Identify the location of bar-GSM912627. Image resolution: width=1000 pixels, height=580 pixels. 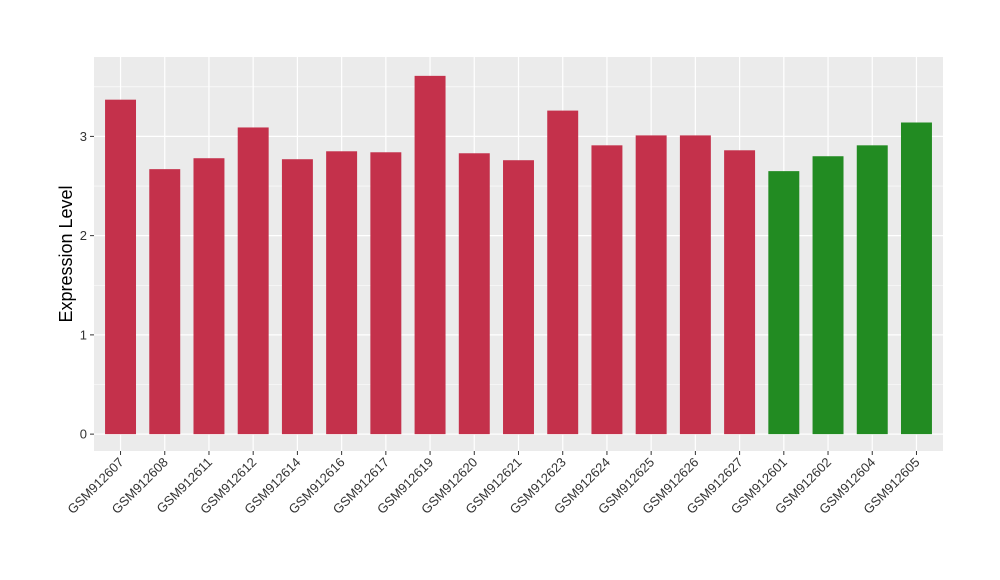
(740, 292).